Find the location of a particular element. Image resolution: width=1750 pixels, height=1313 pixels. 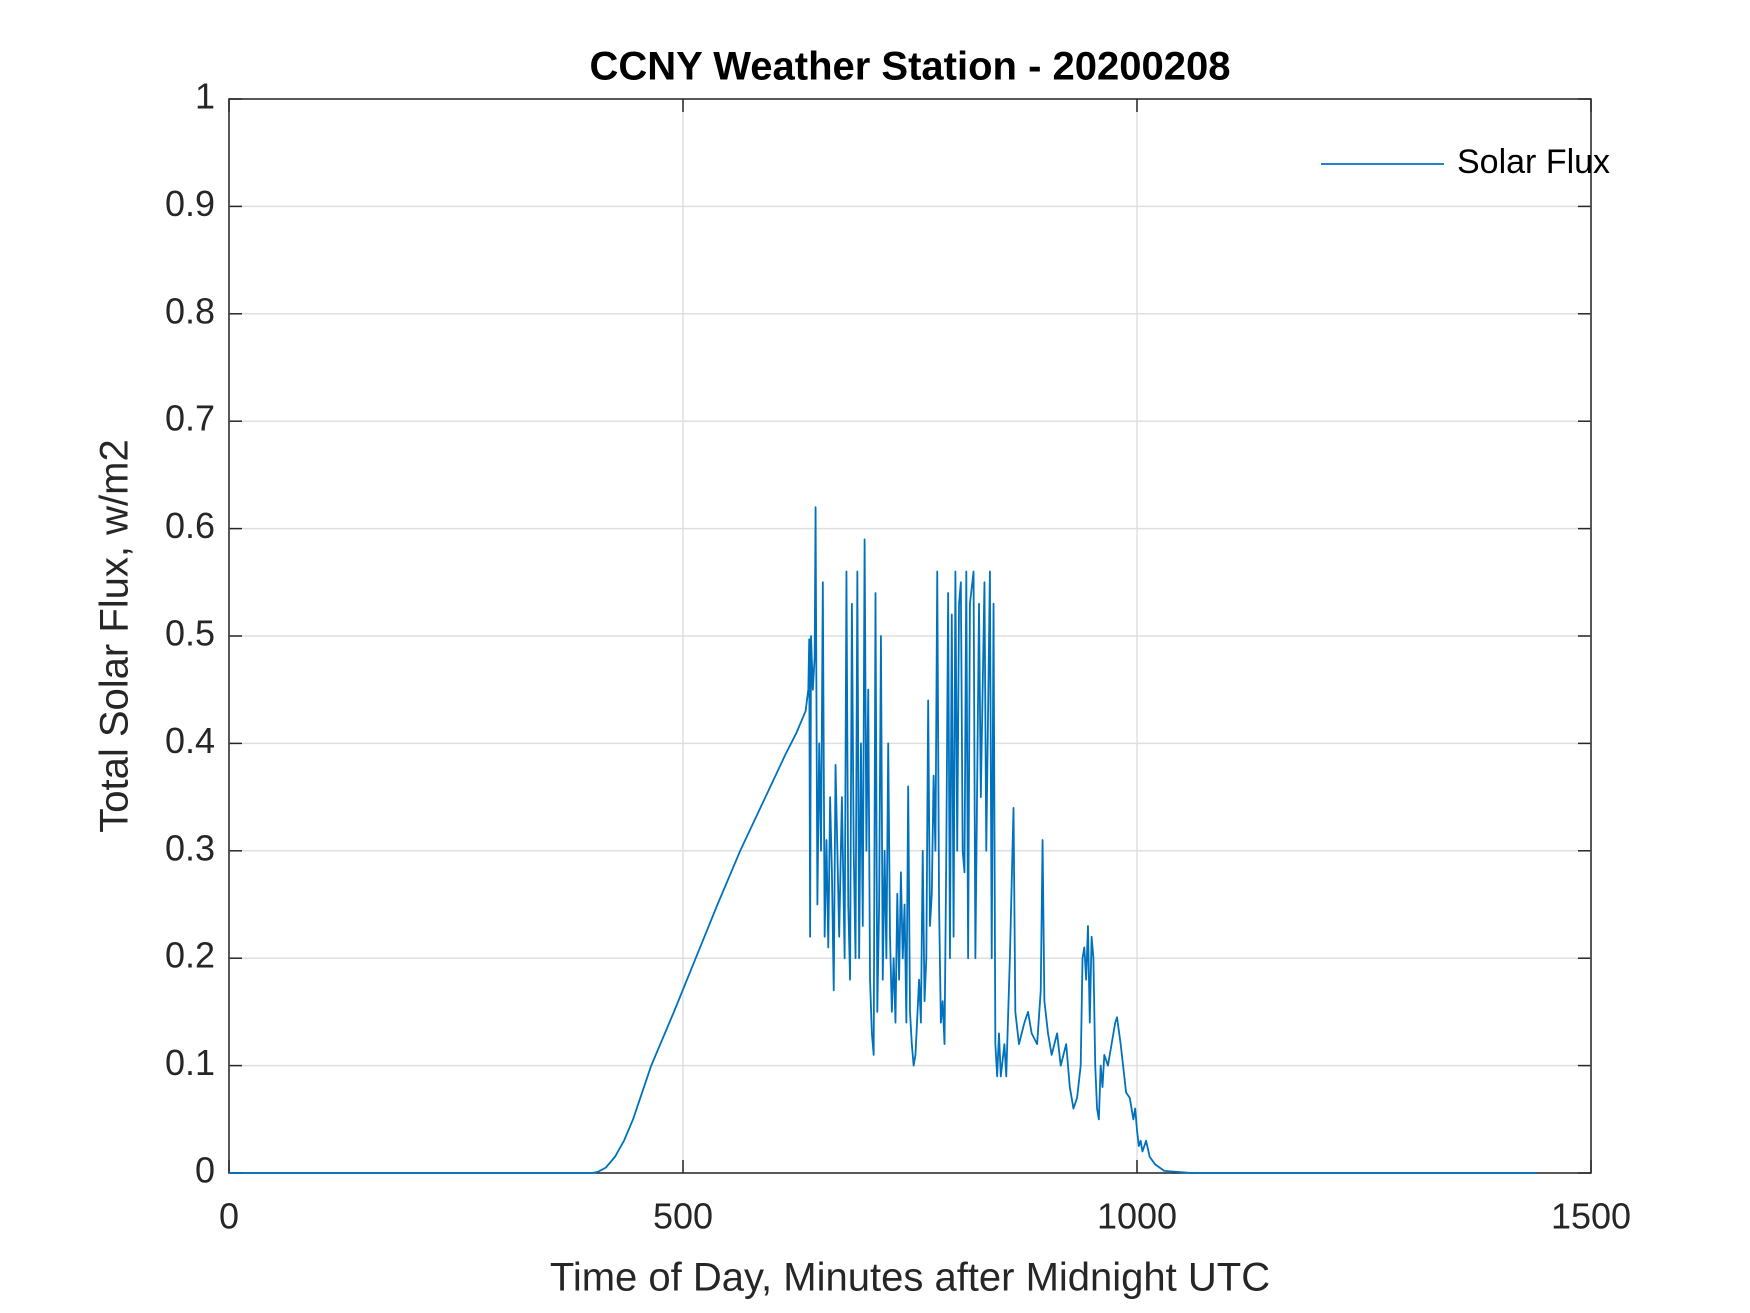

y-tick-label: 0 is located at coordinates (205, 1170).